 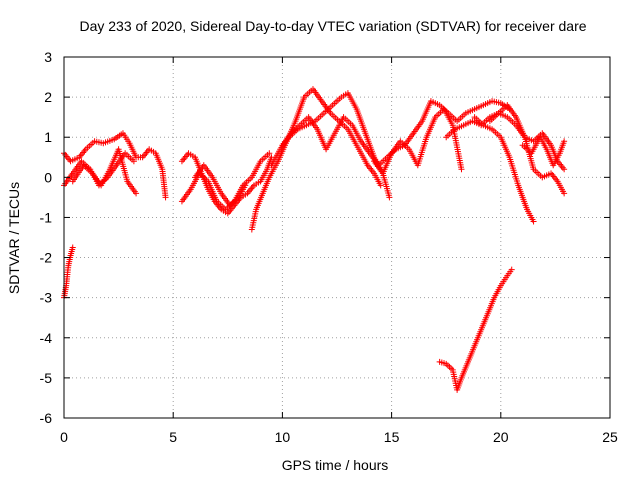 I want to click on y-tick-labels: 3 2 1 0 -1 -2 -3 -4 -5 -6, so click(x=46, y=237).